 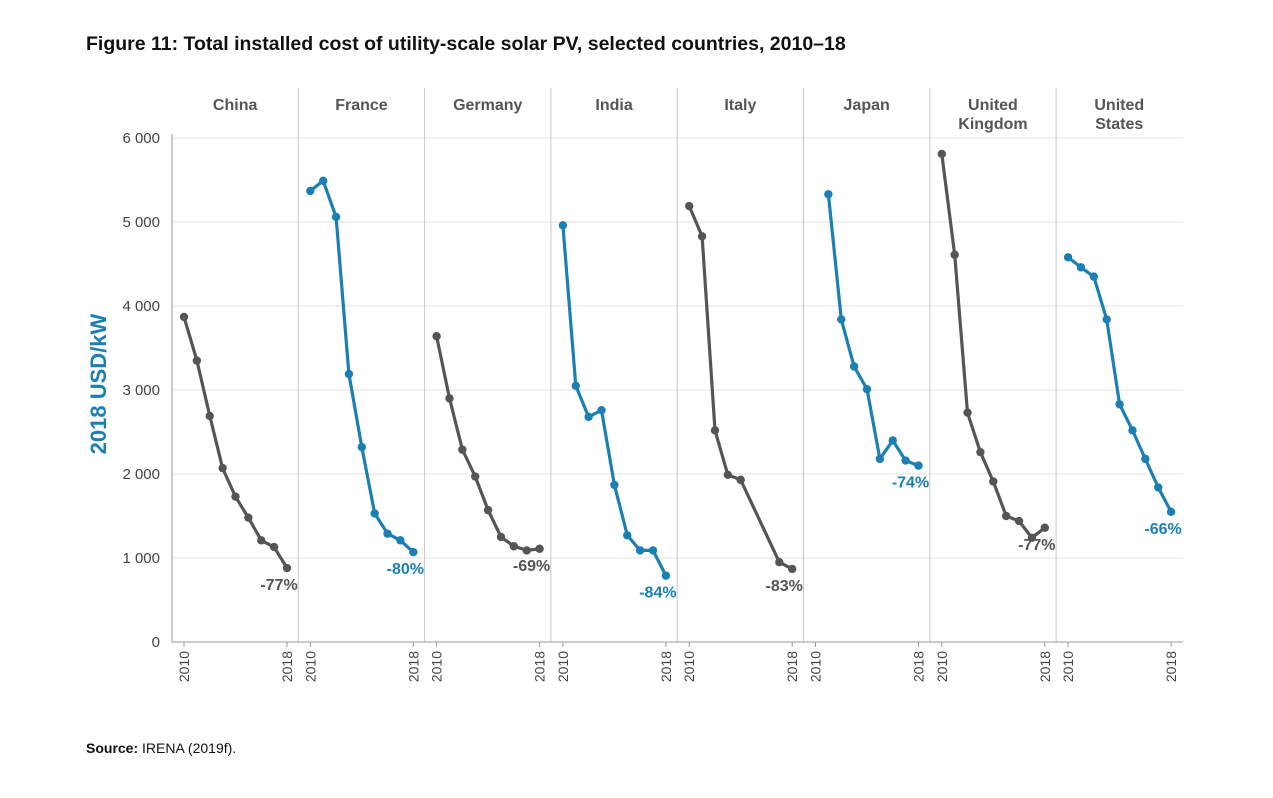 I want to click on panel-label: Kingdom, so click(x=992, y=124).